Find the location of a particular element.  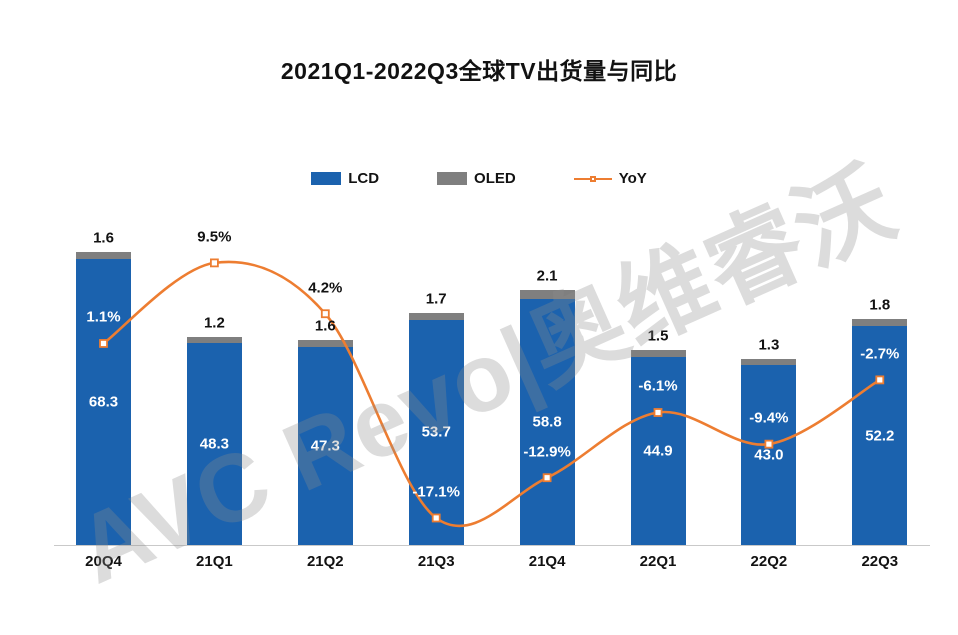

oled-value-label: 1.5 is located at coordinates (658, 336).